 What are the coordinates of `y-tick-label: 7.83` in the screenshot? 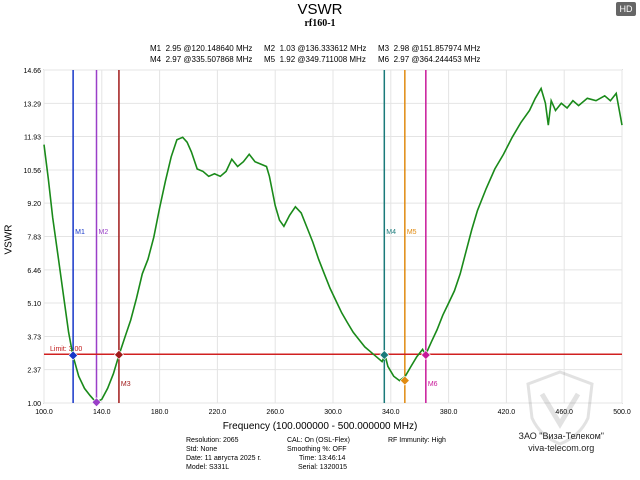 It's located at (34, 238).